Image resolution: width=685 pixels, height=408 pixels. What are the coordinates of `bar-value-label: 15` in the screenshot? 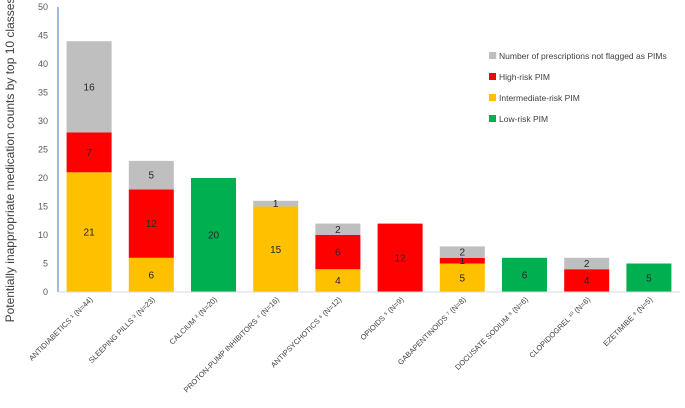 It's located at (276, 250).